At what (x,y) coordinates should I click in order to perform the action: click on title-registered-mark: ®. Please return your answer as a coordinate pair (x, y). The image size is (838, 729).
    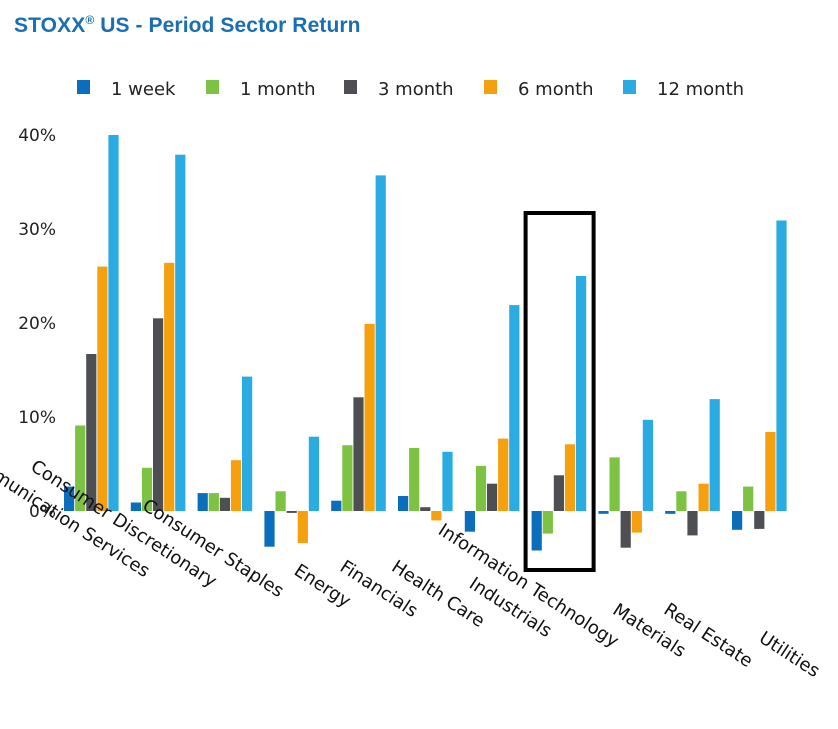
    Looking at the image, I should click on (90, 20).